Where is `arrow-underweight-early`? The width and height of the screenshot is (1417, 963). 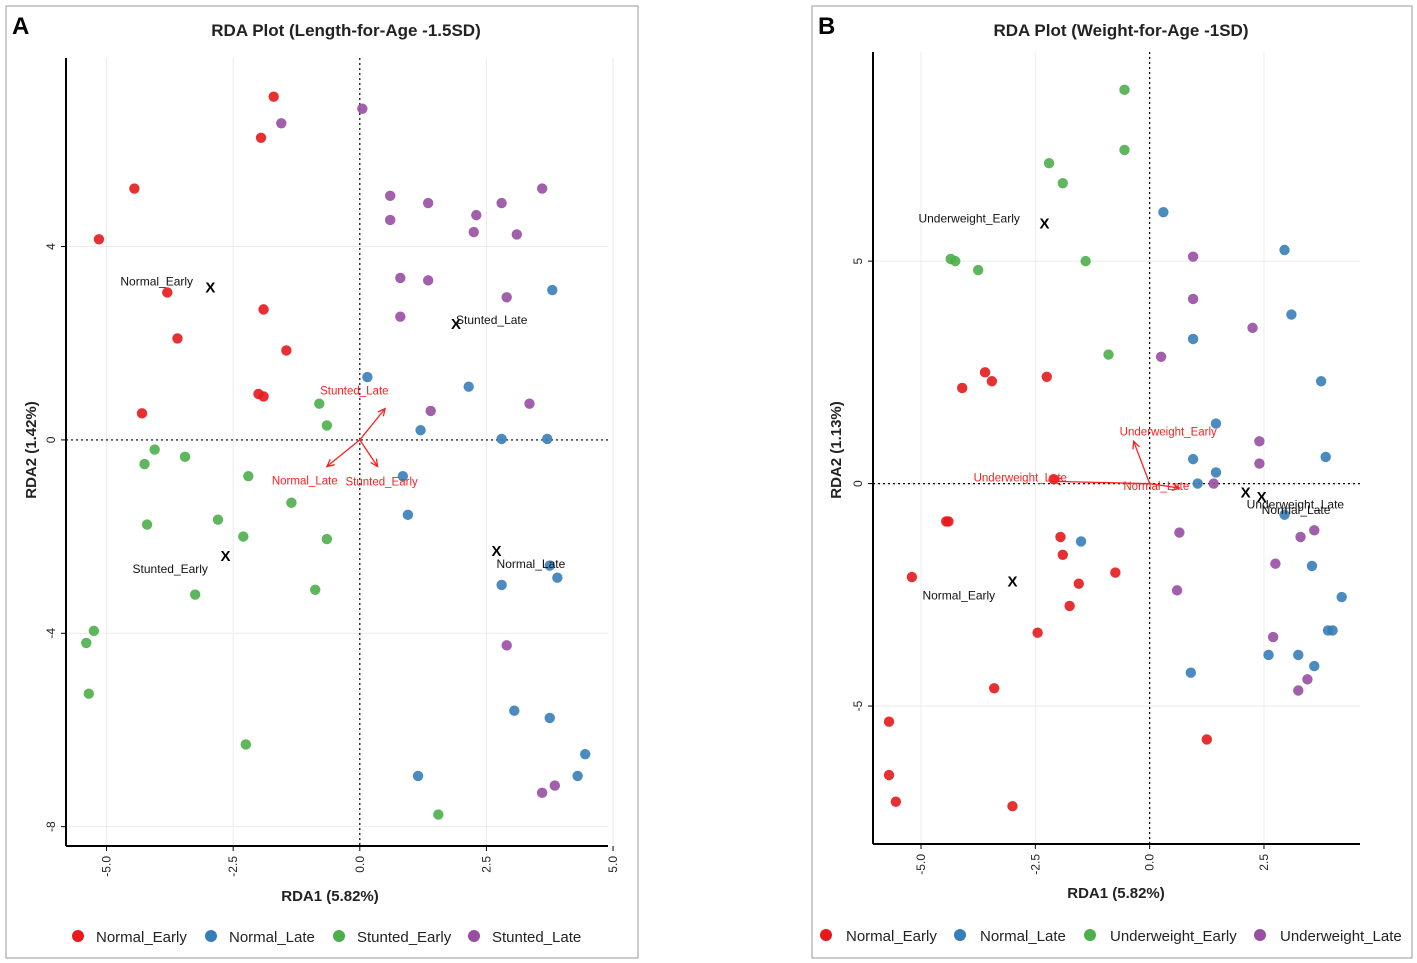 arrow-underweight-early is located at coordinates (1142, 462).